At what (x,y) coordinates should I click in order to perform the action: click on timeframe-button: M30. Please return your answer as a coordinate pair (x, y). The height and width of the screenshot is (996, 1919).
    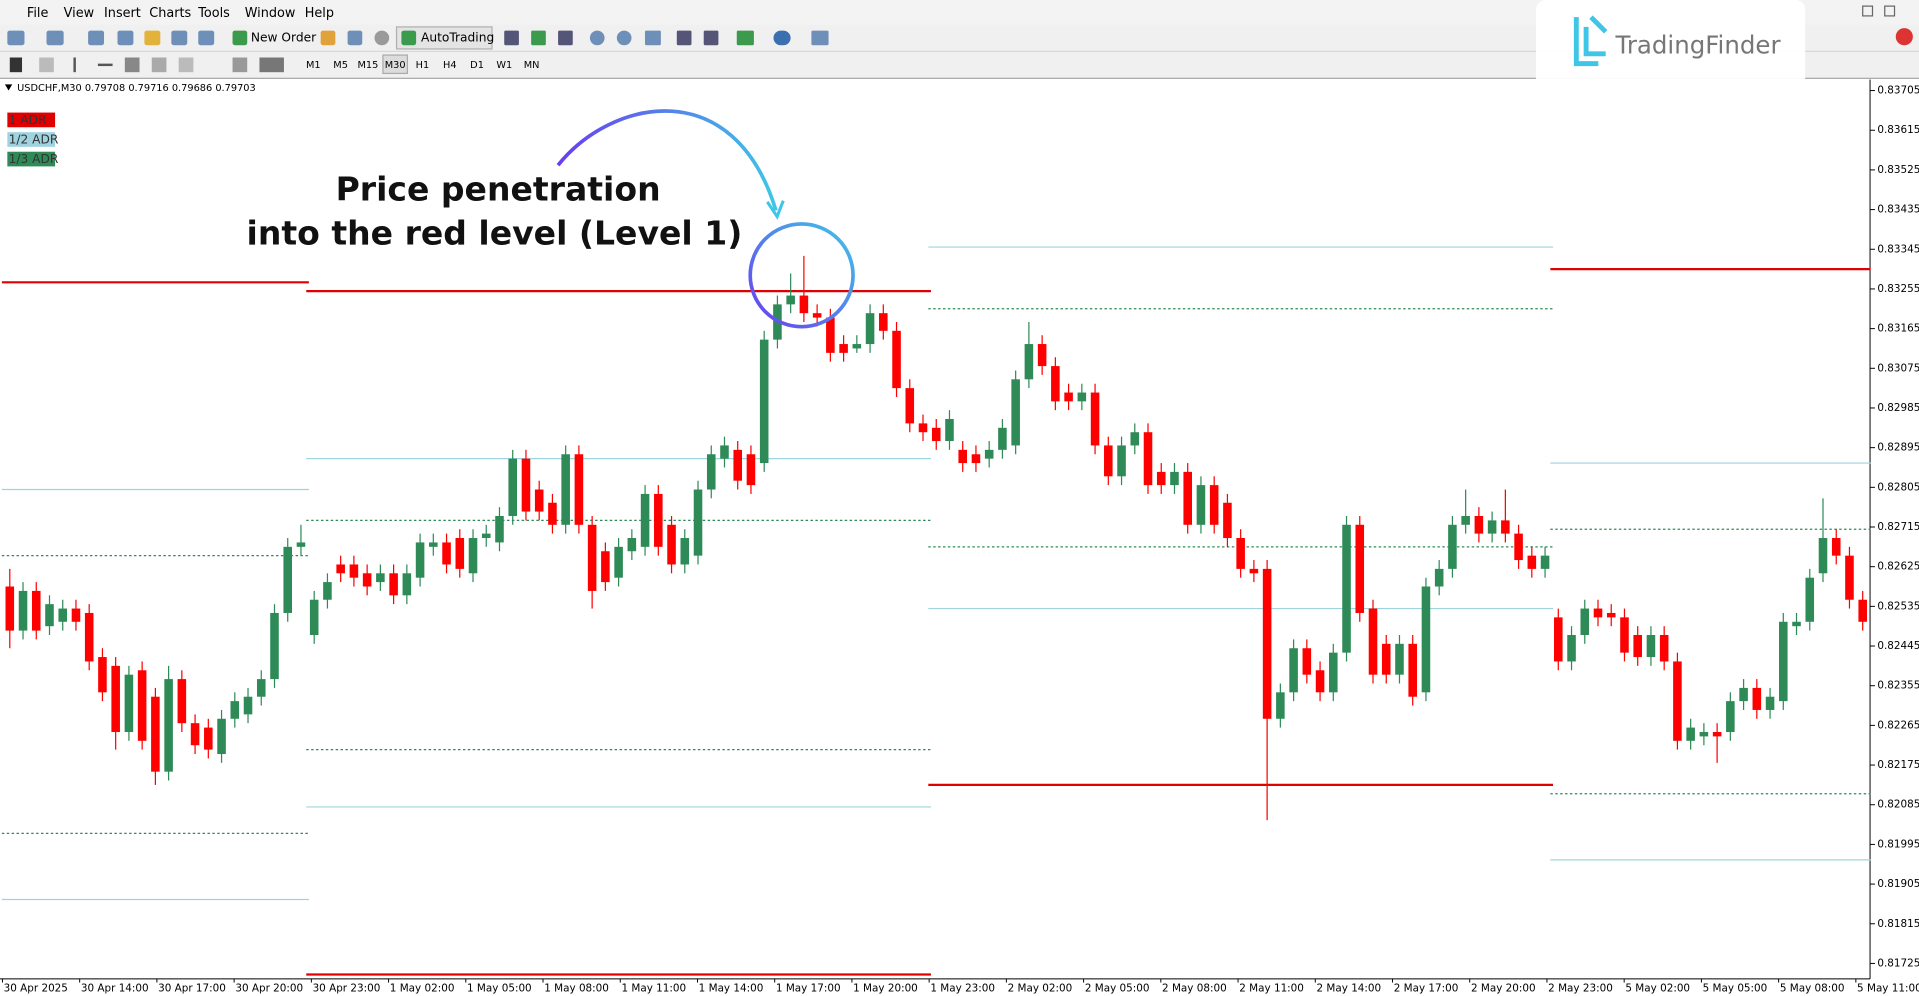
    Looking at the image, I should click on (395, 65).